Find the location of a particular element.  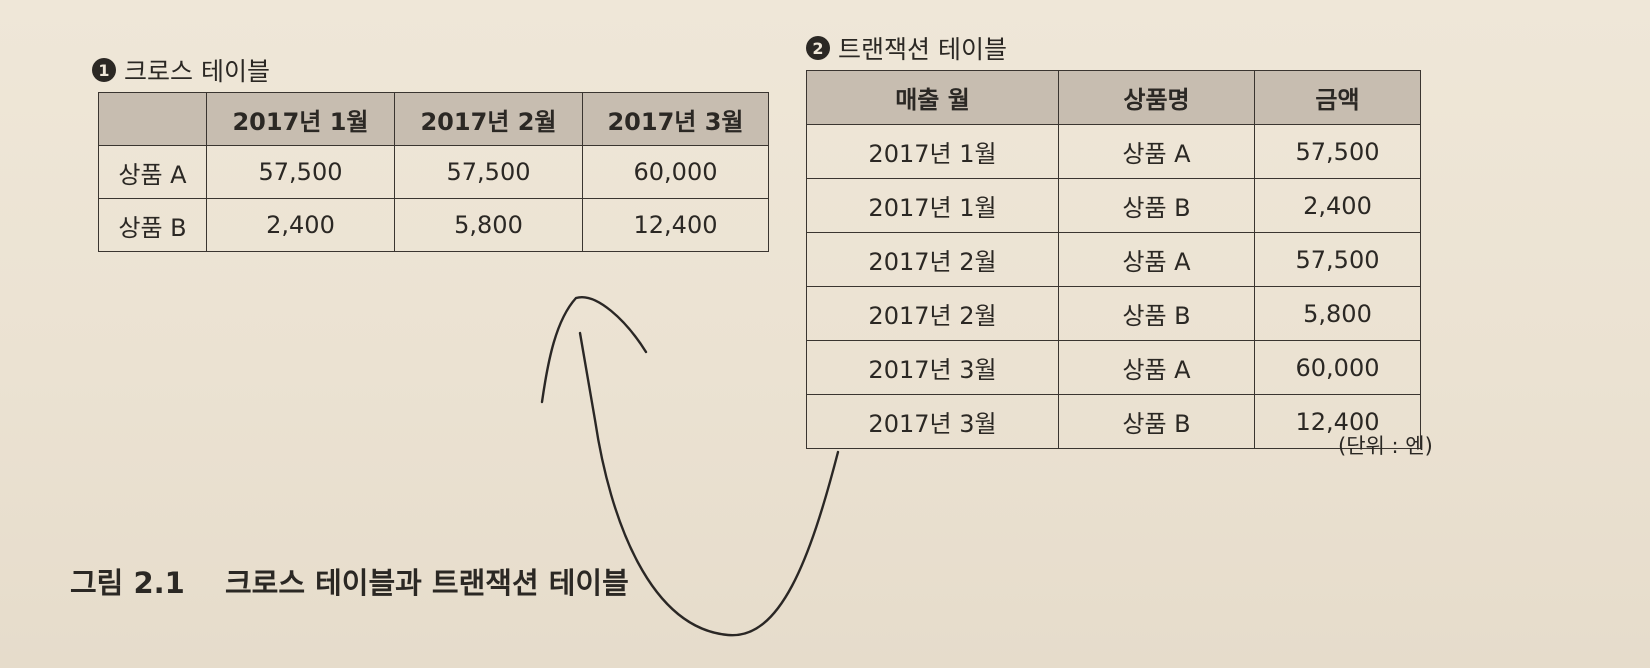

cross-table-header-cell: 2017년 3월 is located at coordinates (675, 119).